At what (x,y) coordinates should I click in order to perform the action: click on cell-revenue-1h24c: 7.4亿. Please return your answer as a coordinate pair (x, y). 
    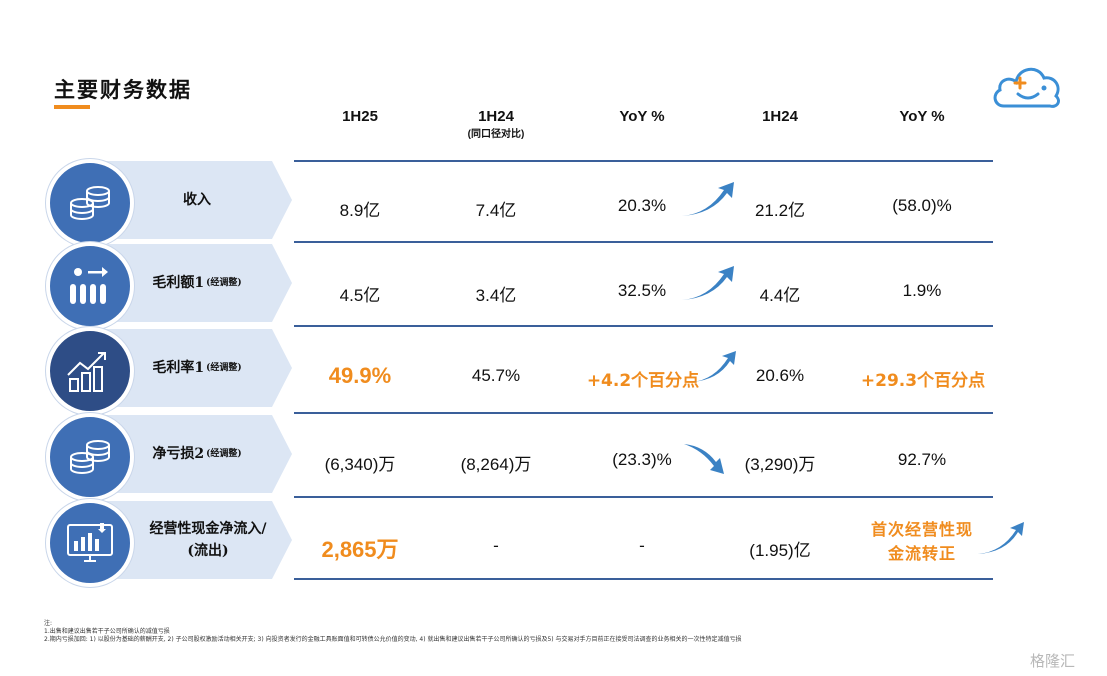
    Looking at the image, I should click on (496, 210).